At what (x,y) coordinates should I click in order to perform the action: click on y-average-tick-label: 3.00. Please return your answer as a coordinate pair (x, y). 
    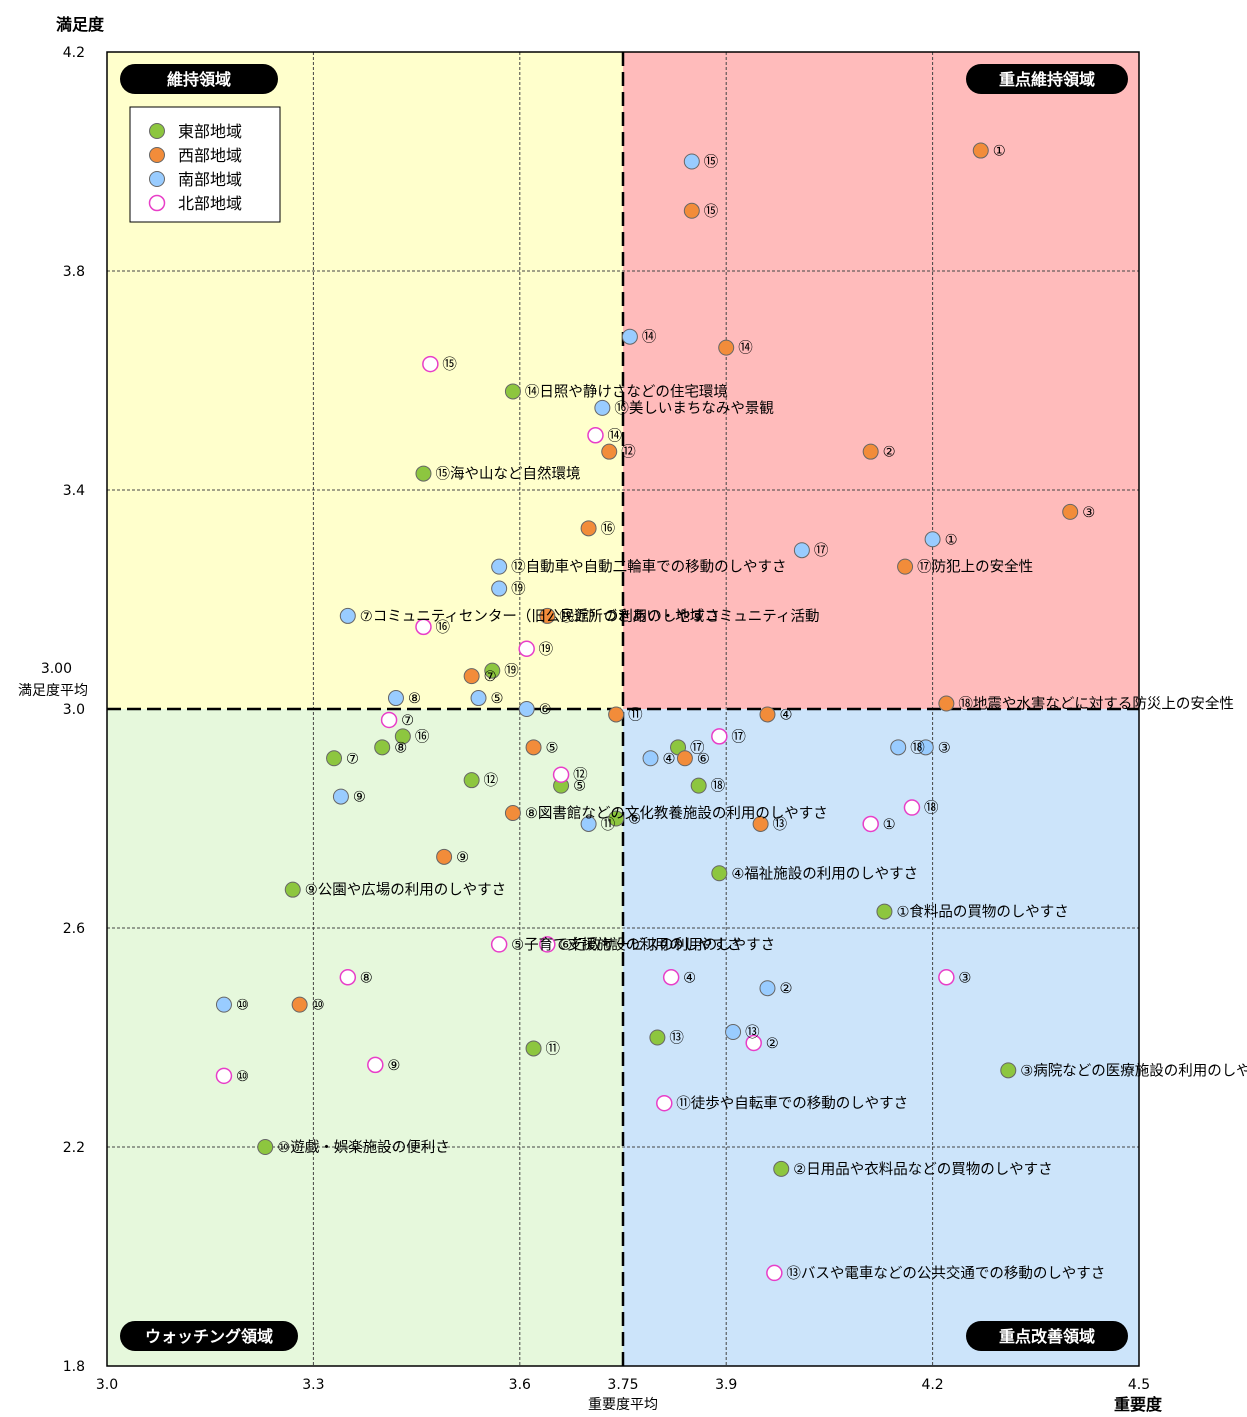
    Looking at the image, I should click on (56, 669).